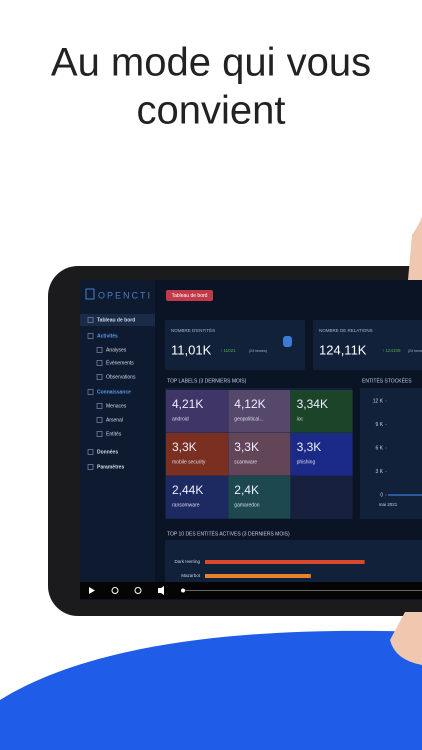 The width and height of the screenshot is (422, 750). What do you see at coordinates (246, 490) in the screenshot?
I see `tile-value: 2,4K` at bounding box center [246, 490].